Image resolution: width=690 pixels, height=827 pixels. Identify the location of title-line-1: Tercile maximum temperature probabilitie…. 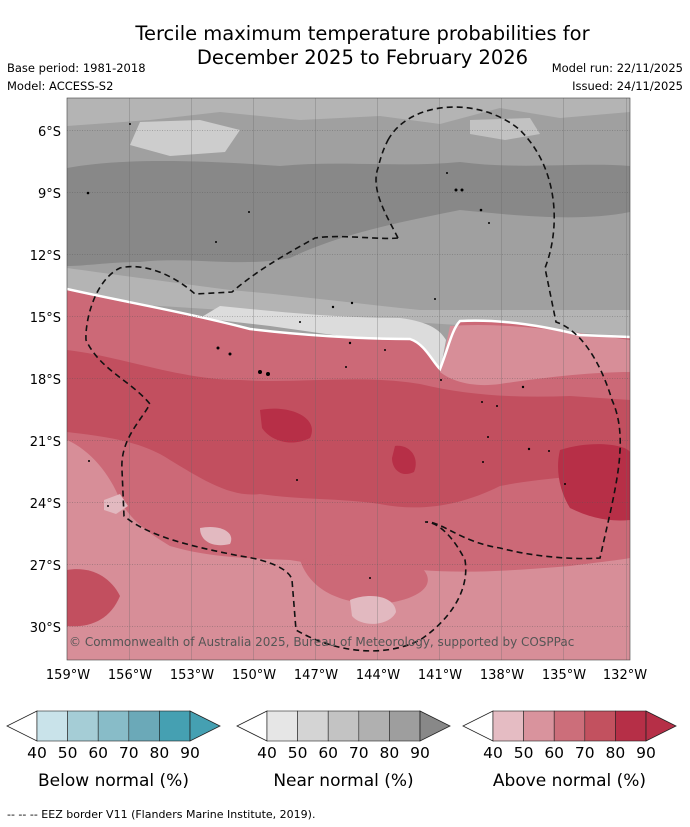
(362, 33).